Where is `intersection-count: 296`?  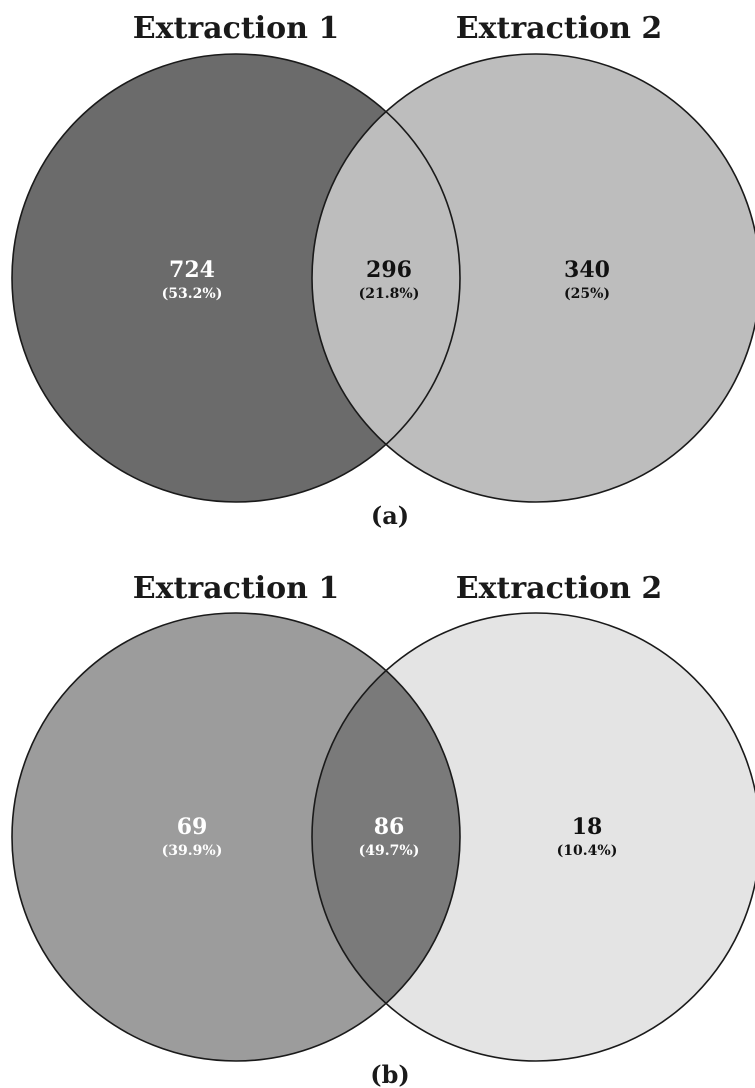 intersection-count: 296 is located at coordinates (389, 270).